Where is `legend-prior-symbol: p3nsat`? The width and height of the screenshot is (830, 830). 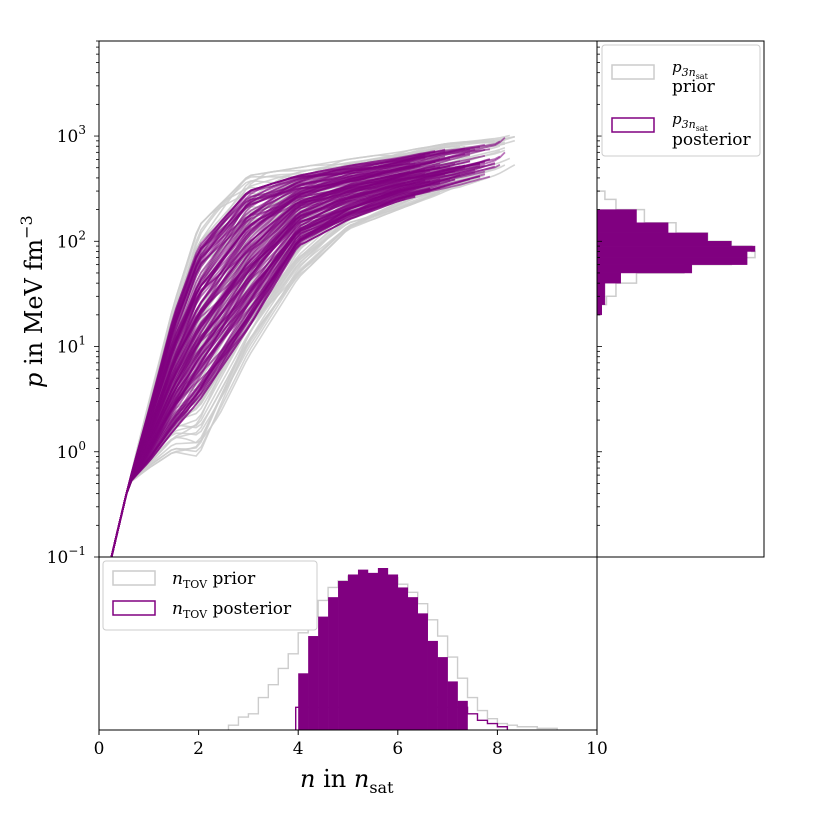 legend-prior-symbol: p3nsat is located at coordinates (690, 69).